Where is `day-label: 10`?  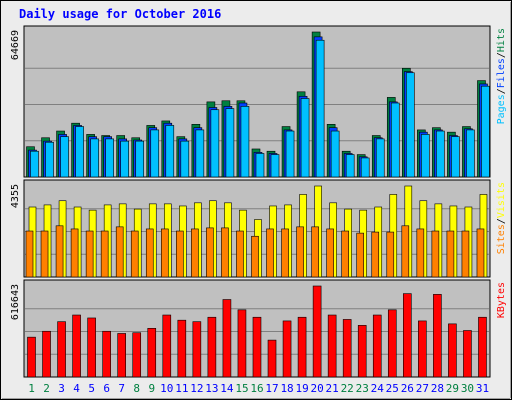 day-label: 10 is located at coordinates (166, 388).